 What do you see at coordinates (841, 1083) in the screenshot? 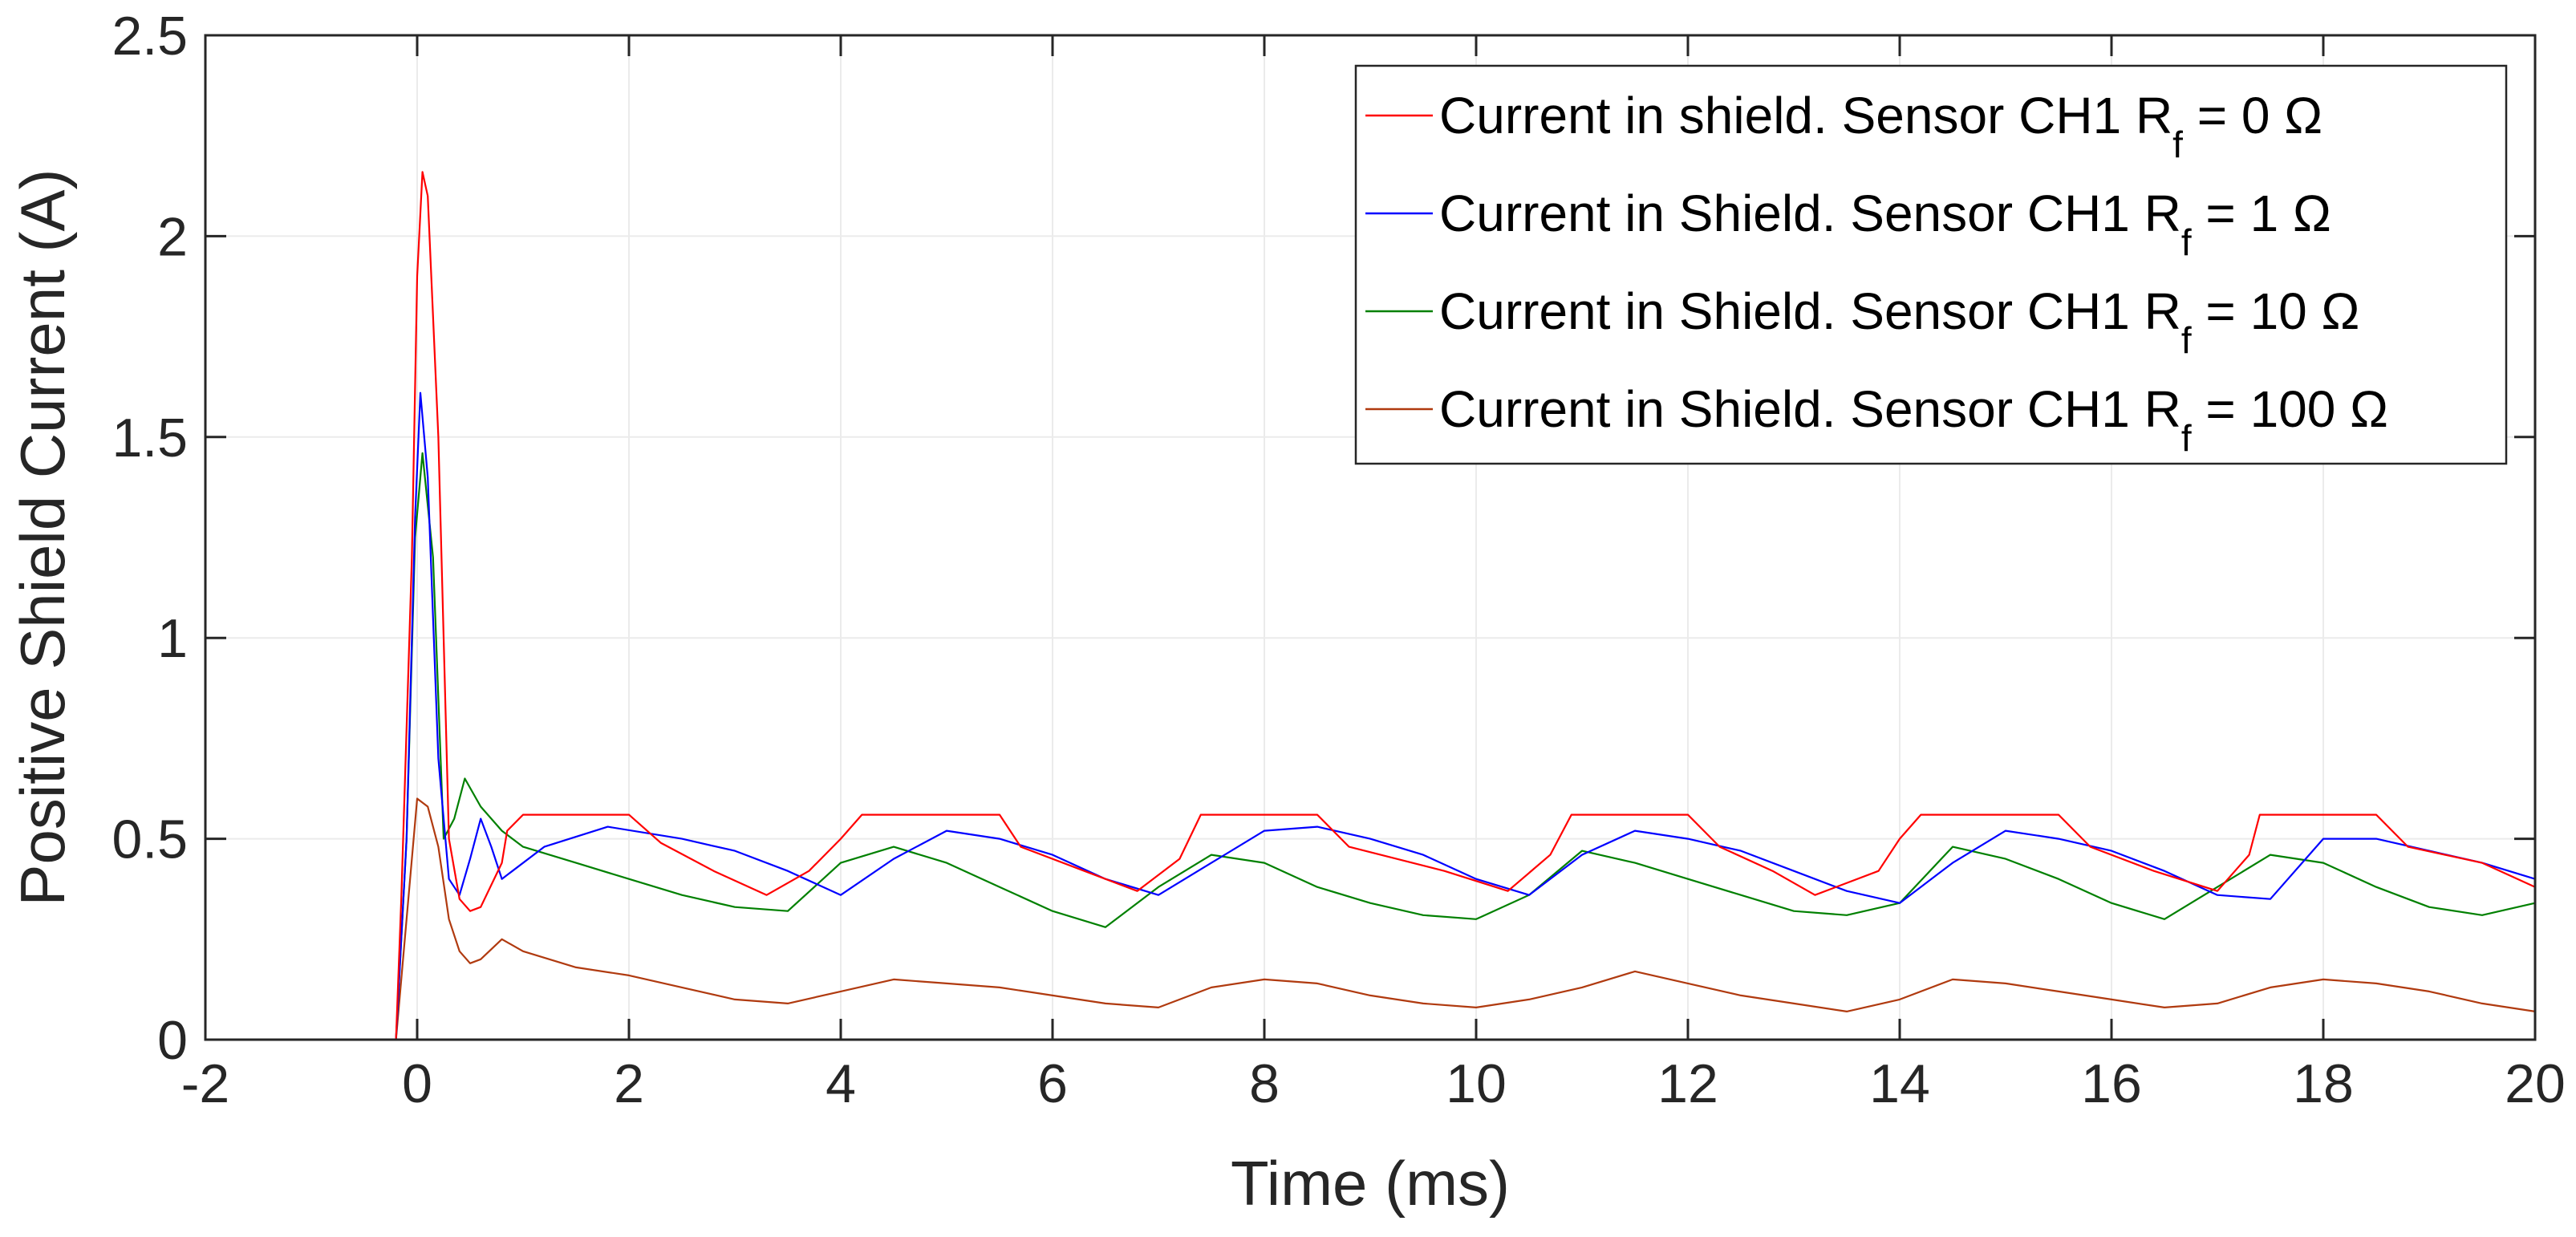
I see `x-tick-label: 4` at bounding box center [841, 1083].